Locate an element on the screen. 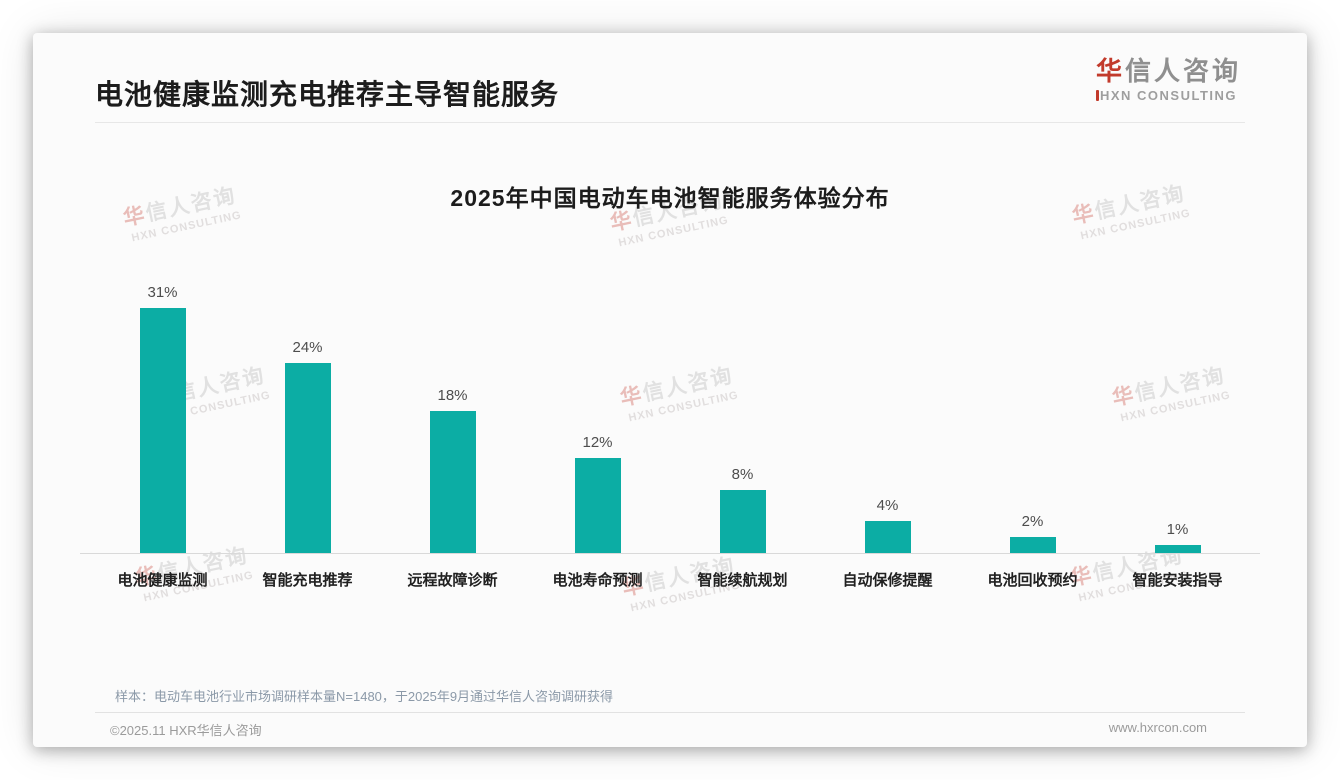 This screenshot has width=1340, height=780. bar-value-label: 2% is located at coordinates (1032, 521).